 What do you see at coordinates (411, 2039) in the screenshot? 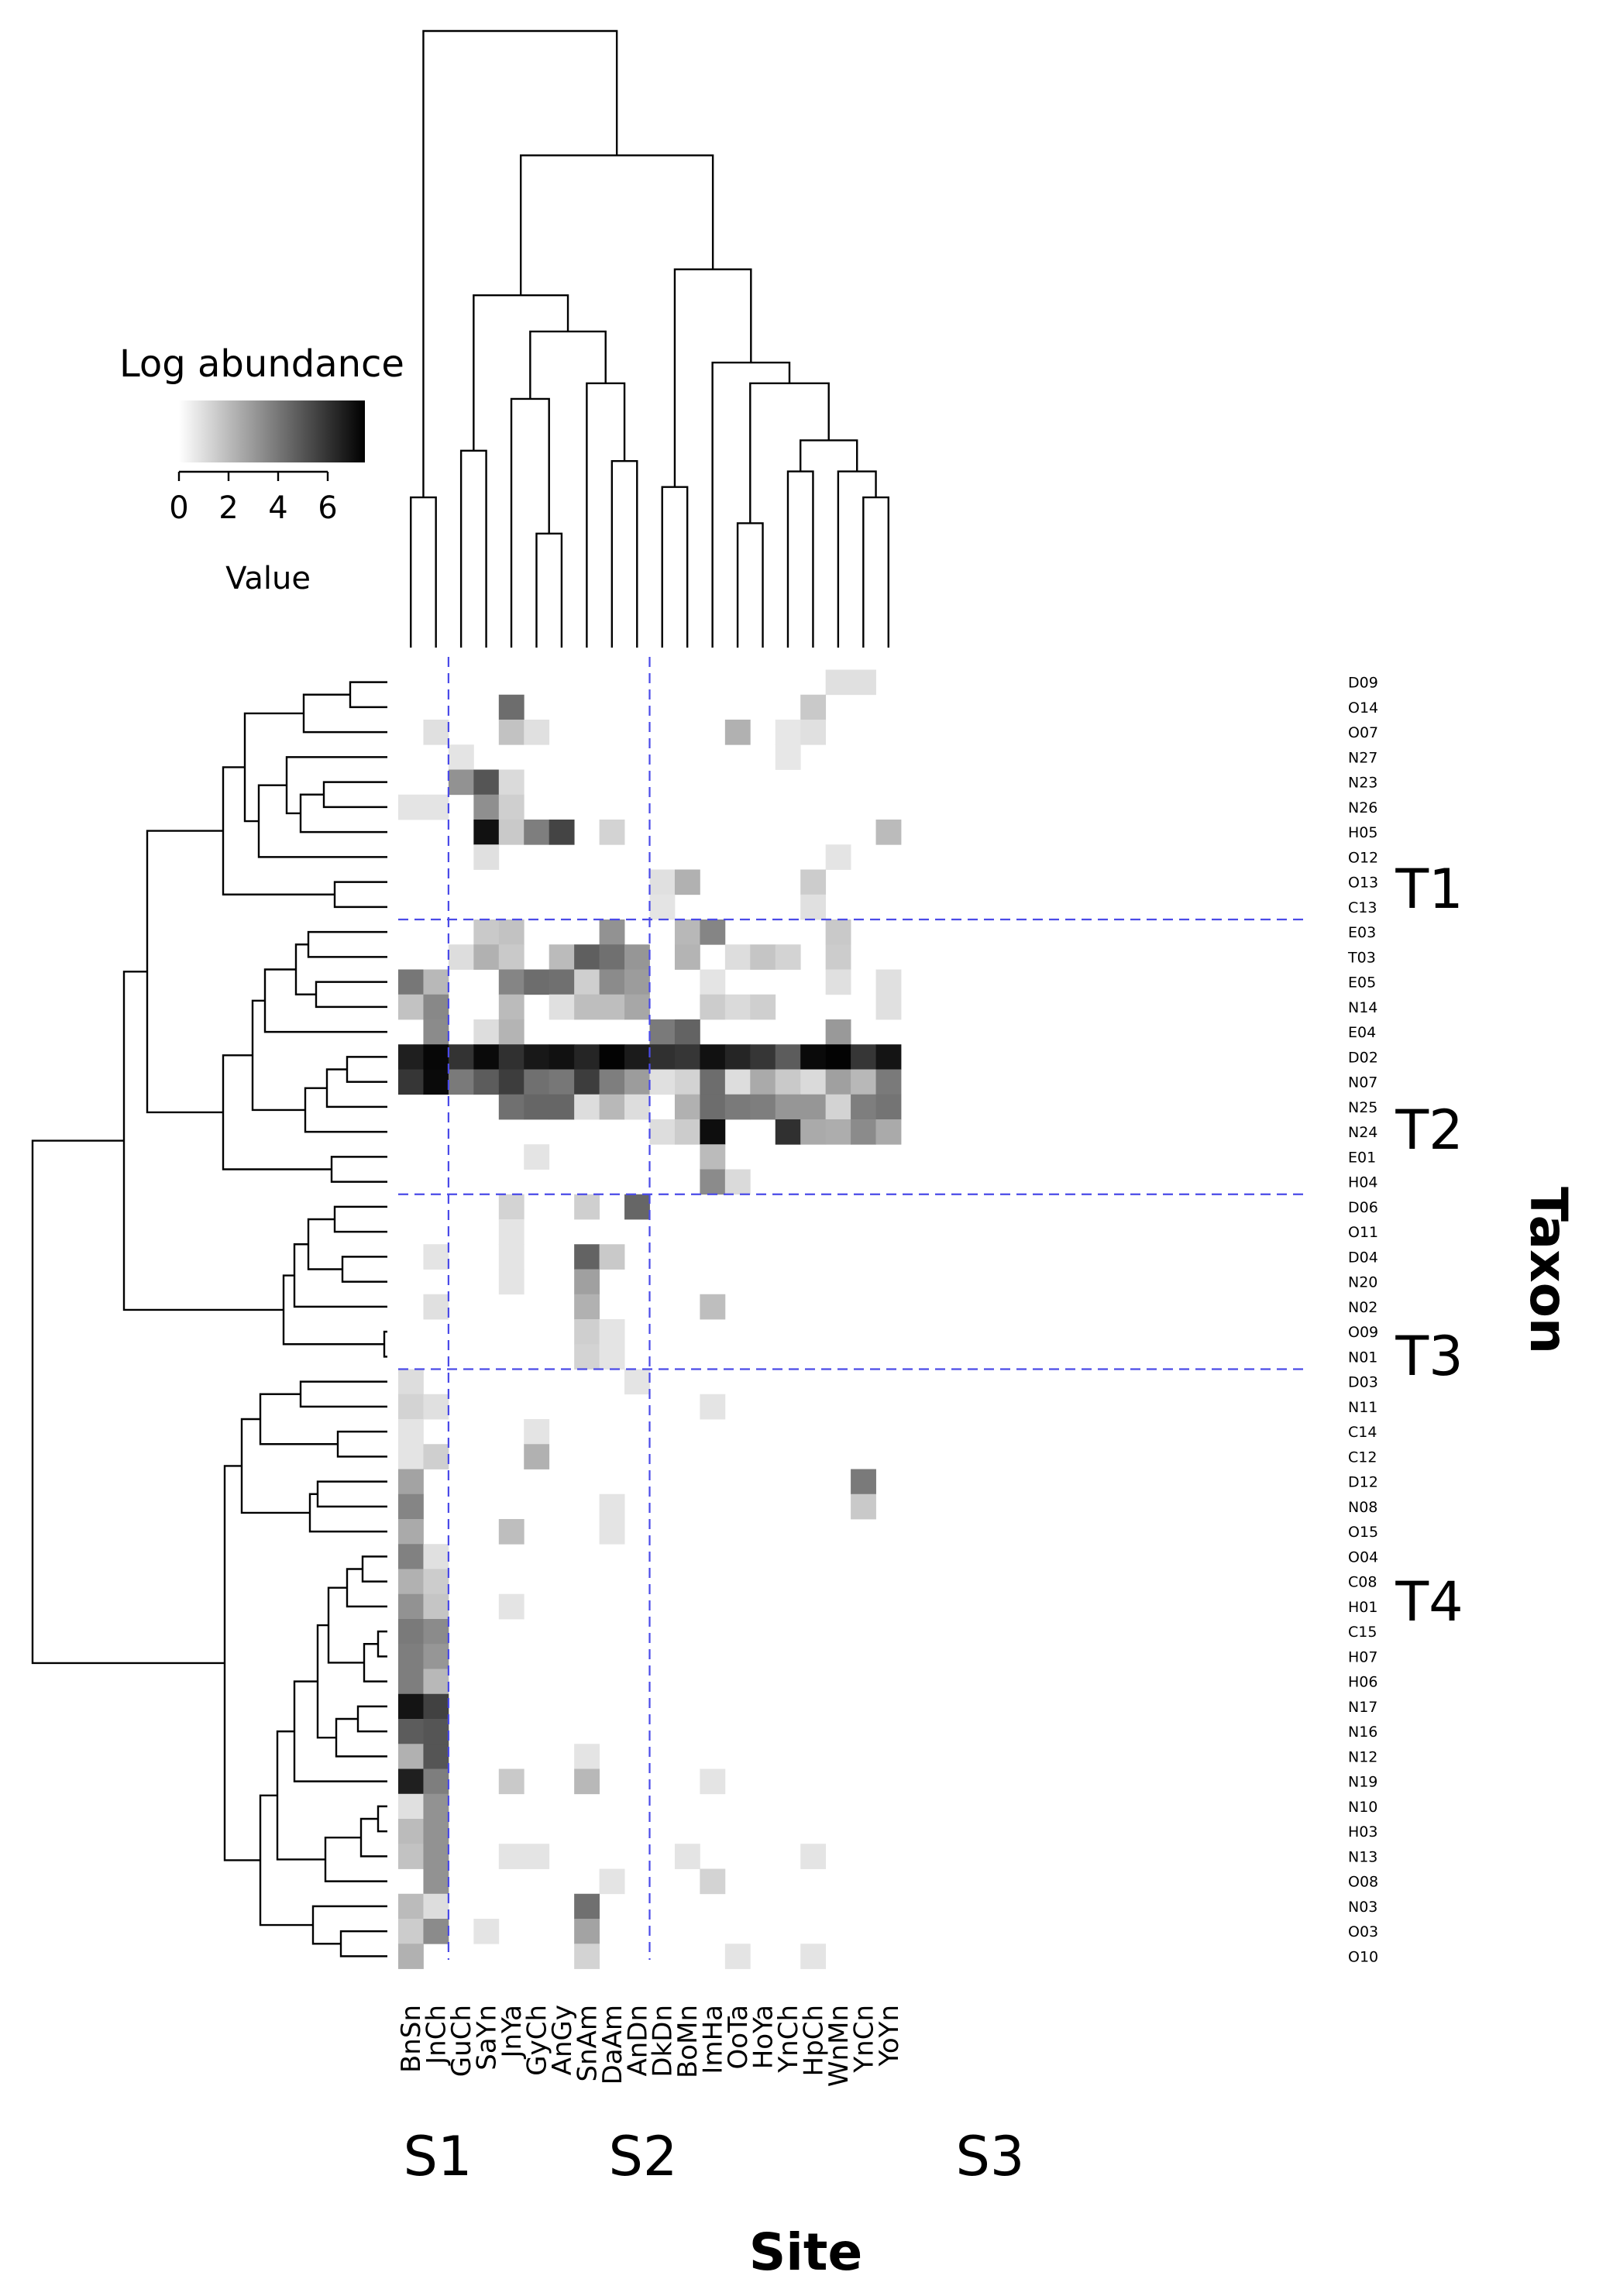
I see `column-label-BnSn: BnSn` at bounding box center [411, 2039].